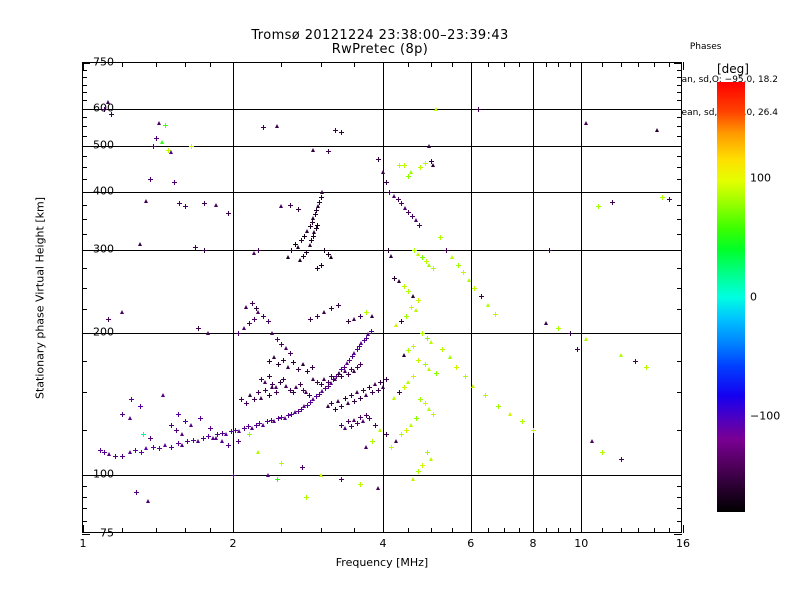 Image resolution: width=800 pixels, height=600 pixels. I want to click on gridline-vertical, so click(383, 297).